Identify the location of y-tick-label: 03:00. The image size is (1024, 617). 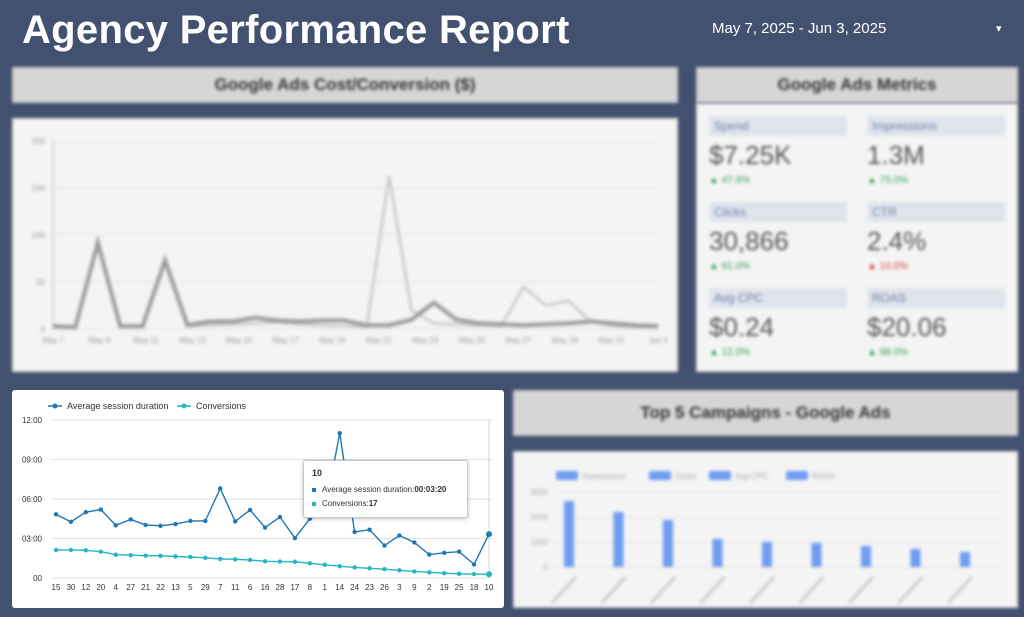
(32, 539).